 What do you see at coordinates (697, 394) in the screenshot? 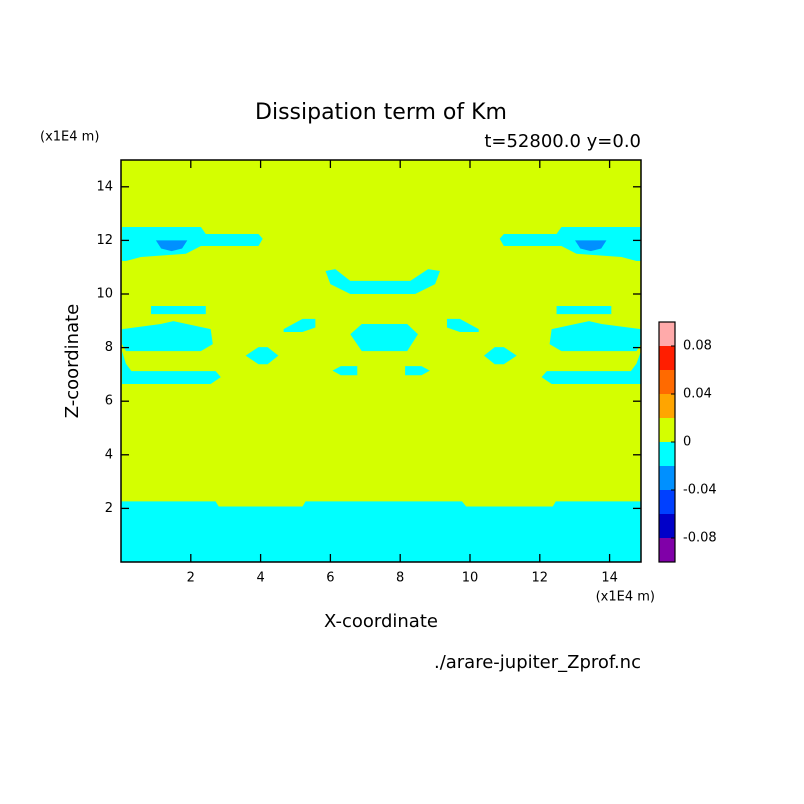
I see `colorbar-tick-label: 0.04` at bounding box center [697, 394].